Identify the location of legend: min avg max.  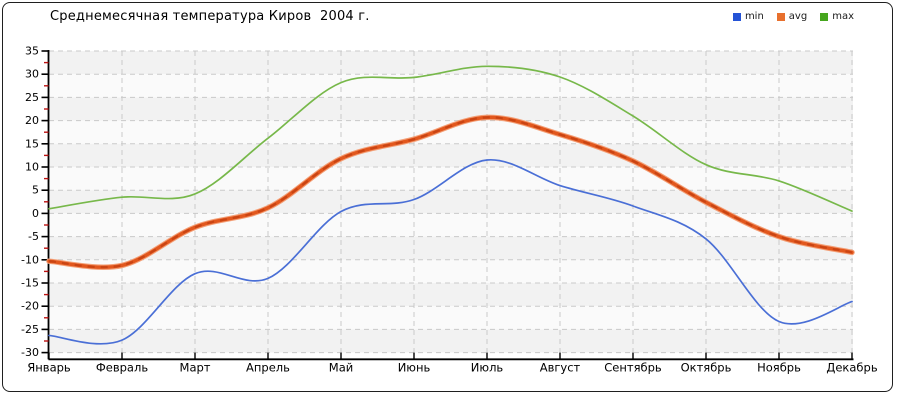
(793, 16).